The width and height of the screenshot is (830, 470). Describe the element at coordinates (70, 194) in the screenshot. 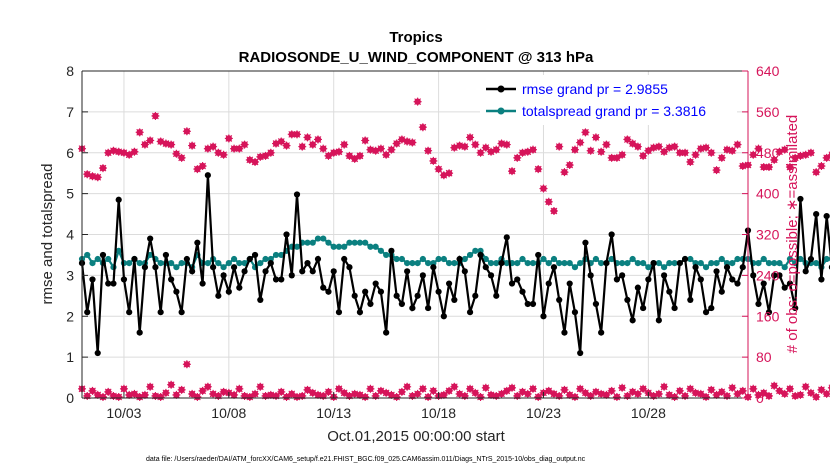

I see `y-tick-label-5: 5` at that location.